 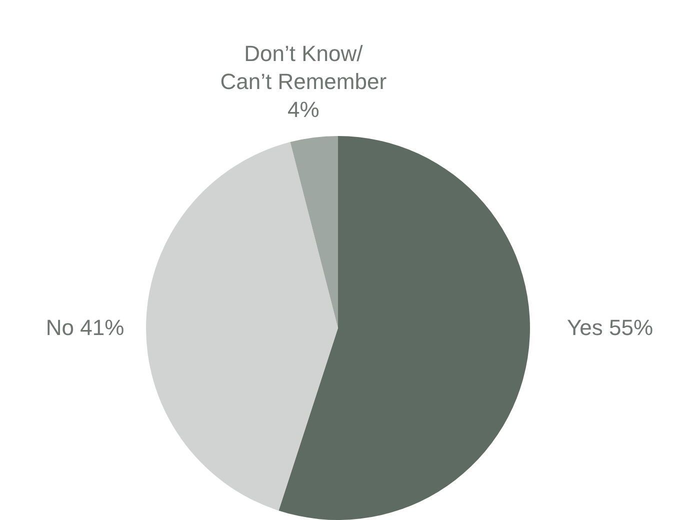 What do you see at coordinates (85, 327) in the screenshot?
I see `slice-label: No 41%` at bounding box center [85, 327].